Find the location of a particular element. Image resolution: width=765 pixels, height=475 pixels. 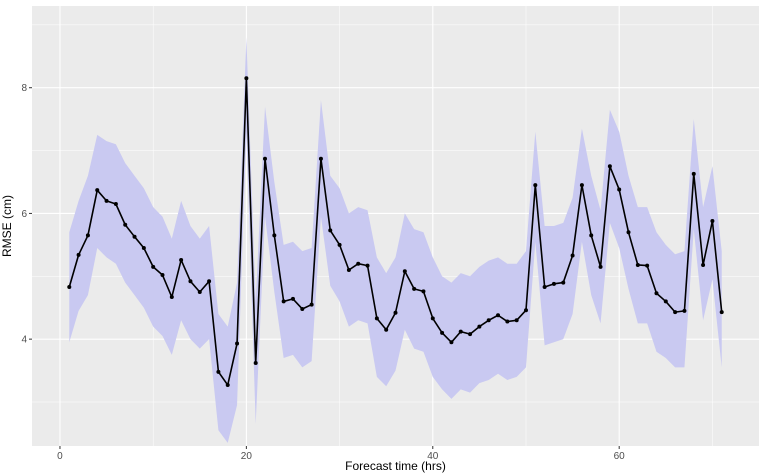

y-tick-label: 6 is located at coordinates (24, 214).